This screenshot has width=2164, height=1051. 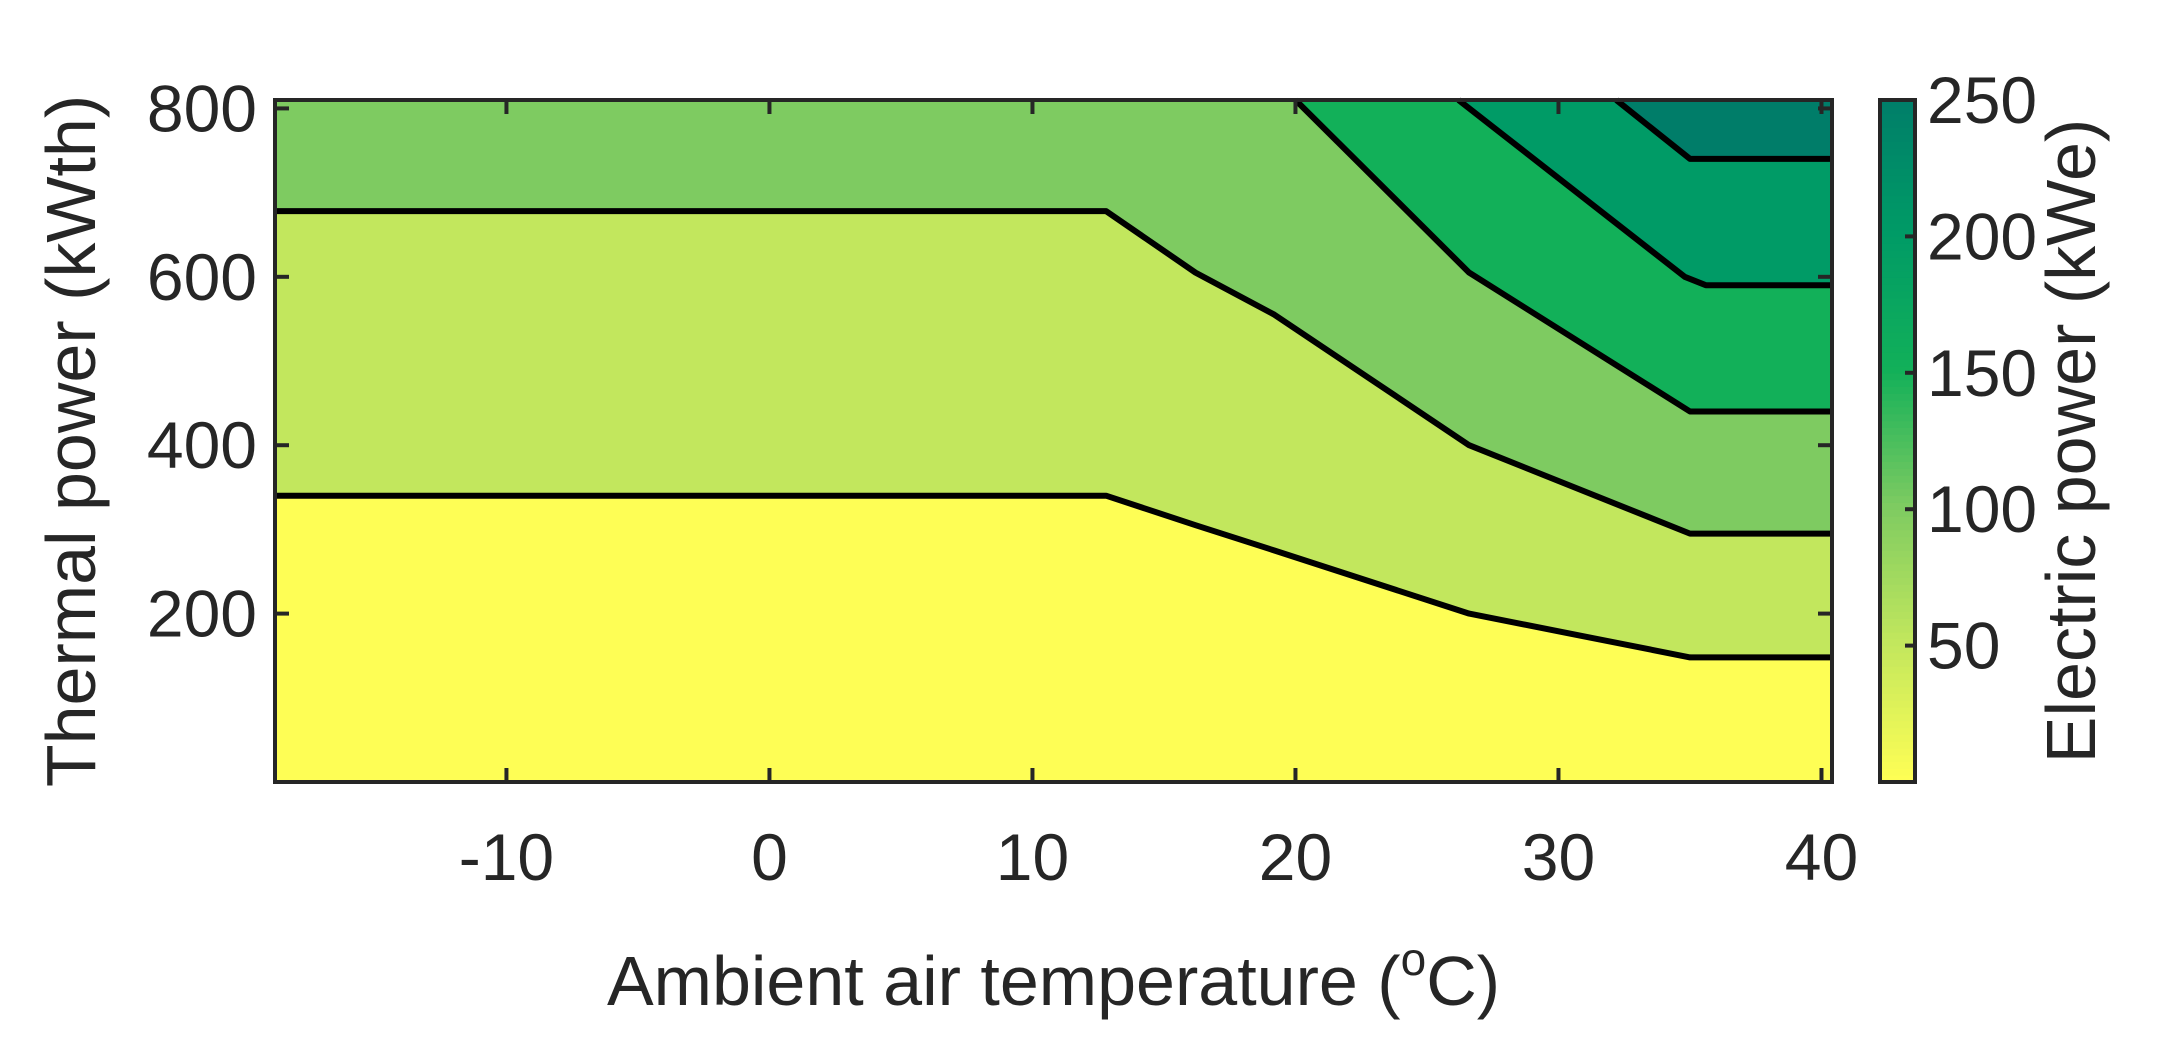 What do you see at coordinates (1463, 981) in the screenshot?
I see `x-axis-label-unit: C)` at bounding box center [1463, 981].